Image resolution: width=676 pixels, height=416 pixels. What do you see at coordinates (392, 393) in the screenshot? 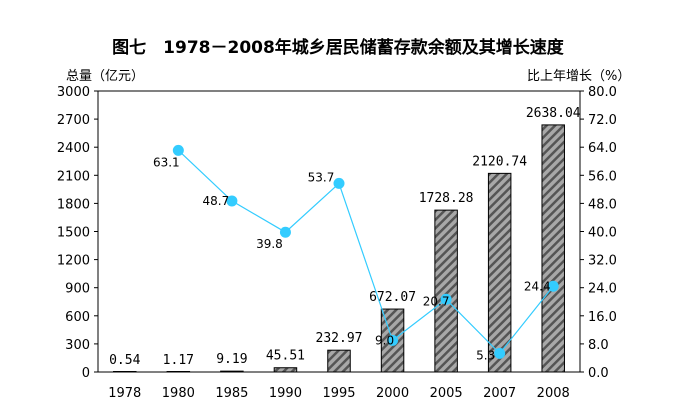
I see `x-tick-label: 2000` at bounding box center [392, 393].